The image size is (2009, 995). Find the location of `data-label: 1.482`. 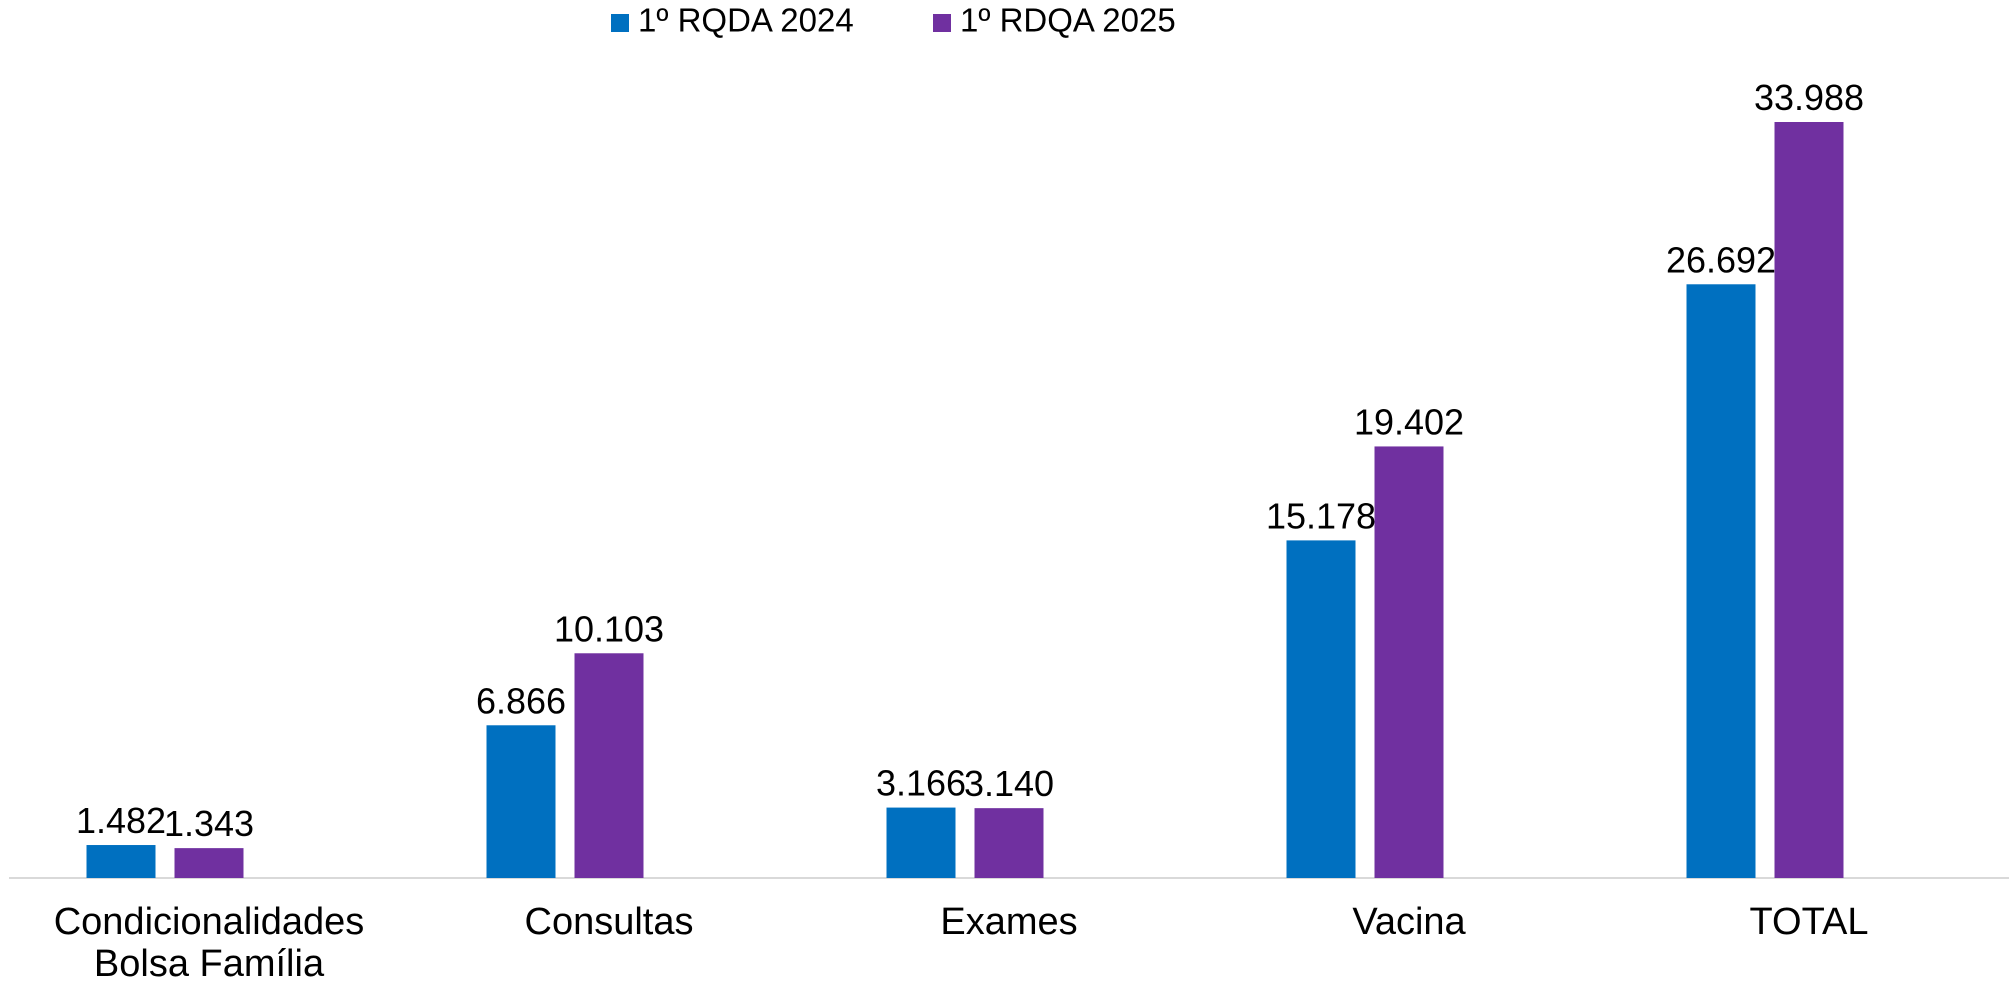

data-label: 1.482 is located at coordinates (121, 820).